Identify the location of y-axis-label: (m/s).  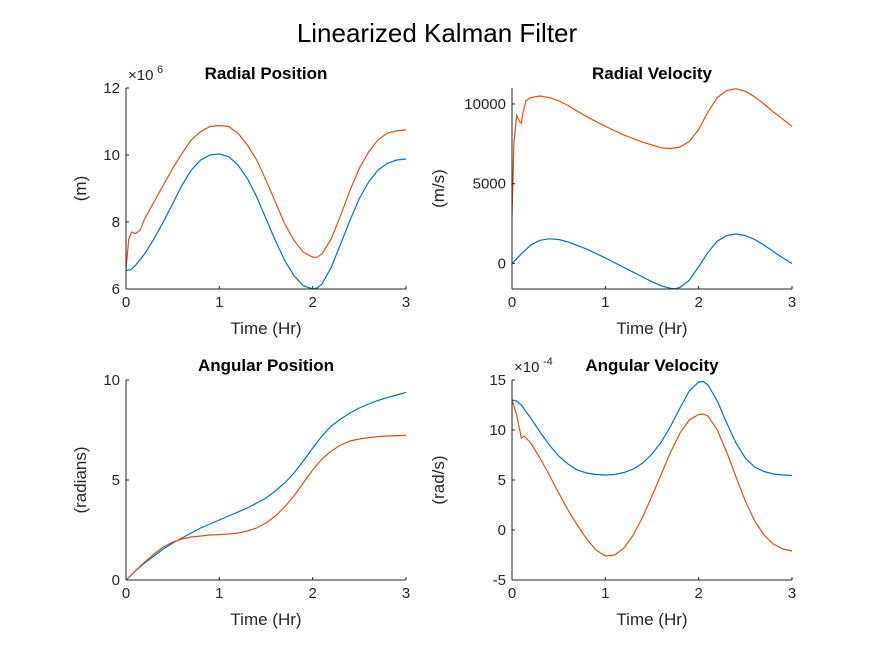
(438, 188).